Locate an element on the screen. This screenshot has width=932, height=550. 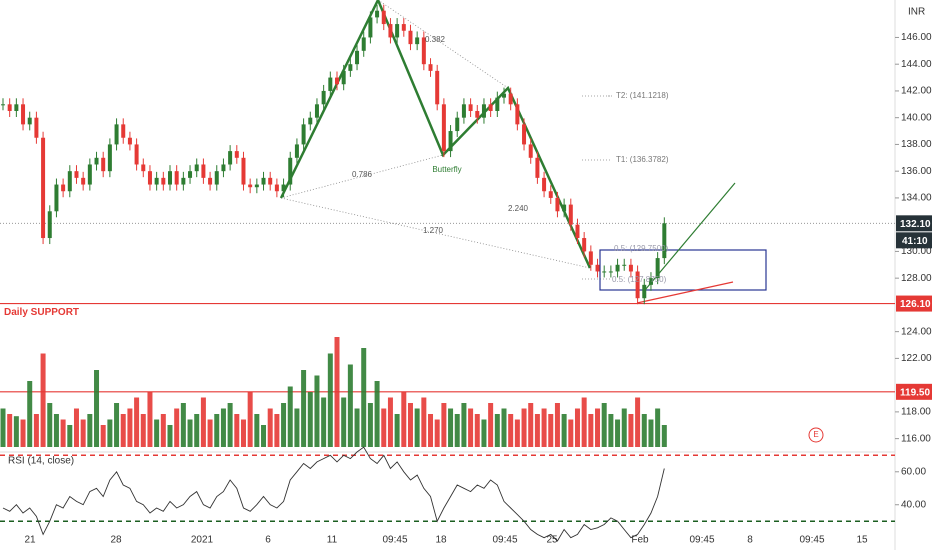
countdown: 41:10 is located at coordinates (915, 241).